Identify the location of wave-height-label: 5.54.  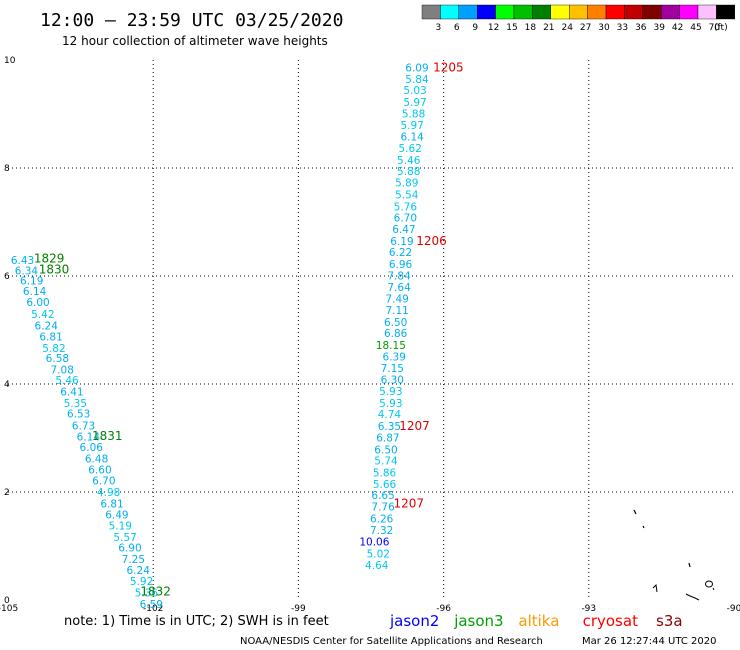
(407, 195).